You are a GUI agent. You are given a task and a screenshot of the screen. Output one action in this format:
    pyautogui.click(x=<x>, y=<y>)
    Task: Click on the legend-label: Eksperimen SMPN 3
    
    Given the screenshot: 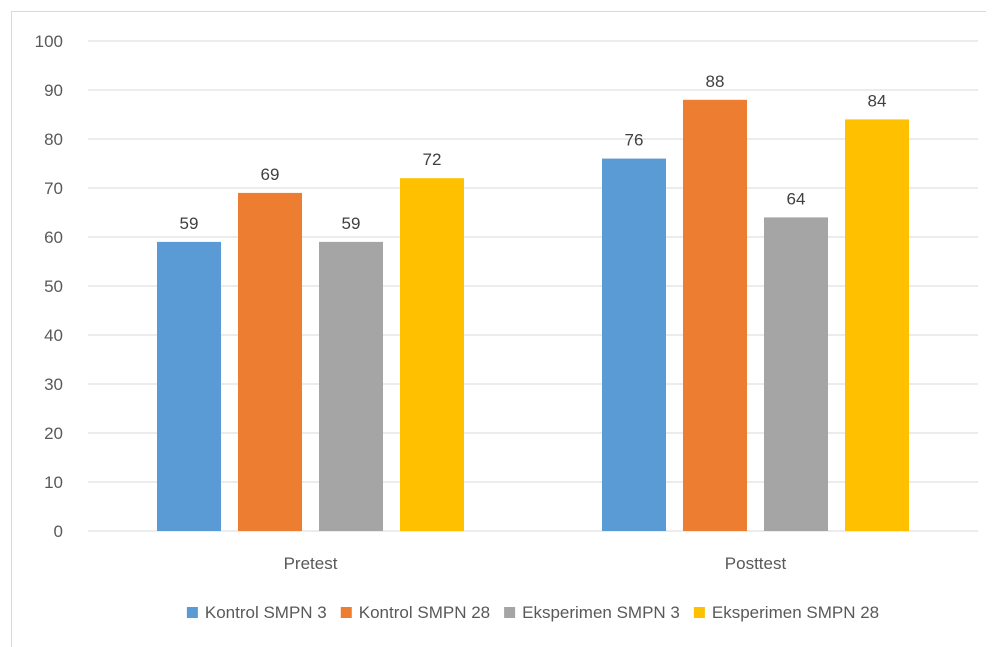 What is the action you would take?
    pyautogui.click(x=601, y=612)
    